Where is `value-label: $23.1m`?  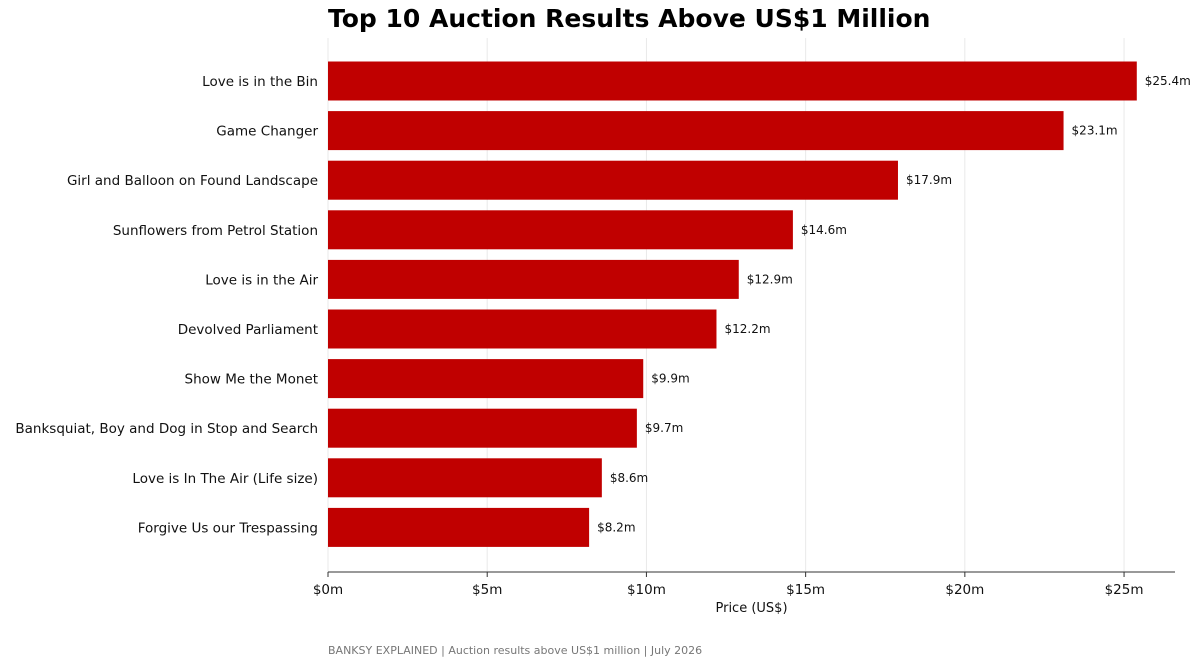
value-label: $23.1m is located at coordinates (1095, 131).